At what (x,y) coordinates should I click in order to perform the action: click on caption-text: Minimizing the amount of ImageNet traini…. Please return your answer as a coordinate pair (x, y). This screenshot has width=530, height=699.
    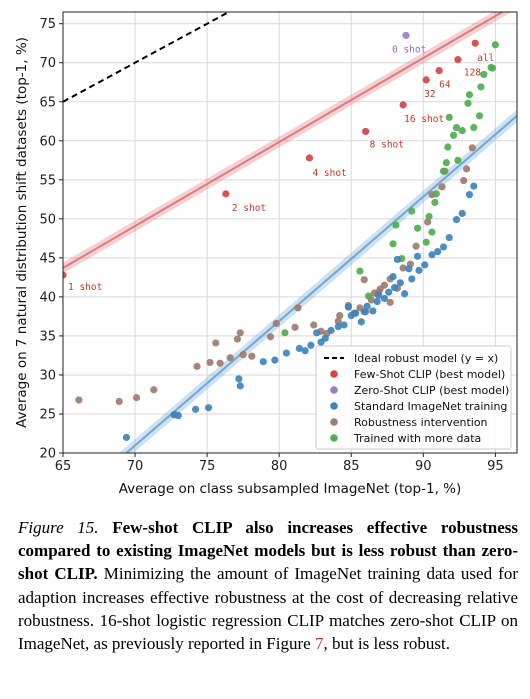
    Looking at the image, I should click on (268, 609).